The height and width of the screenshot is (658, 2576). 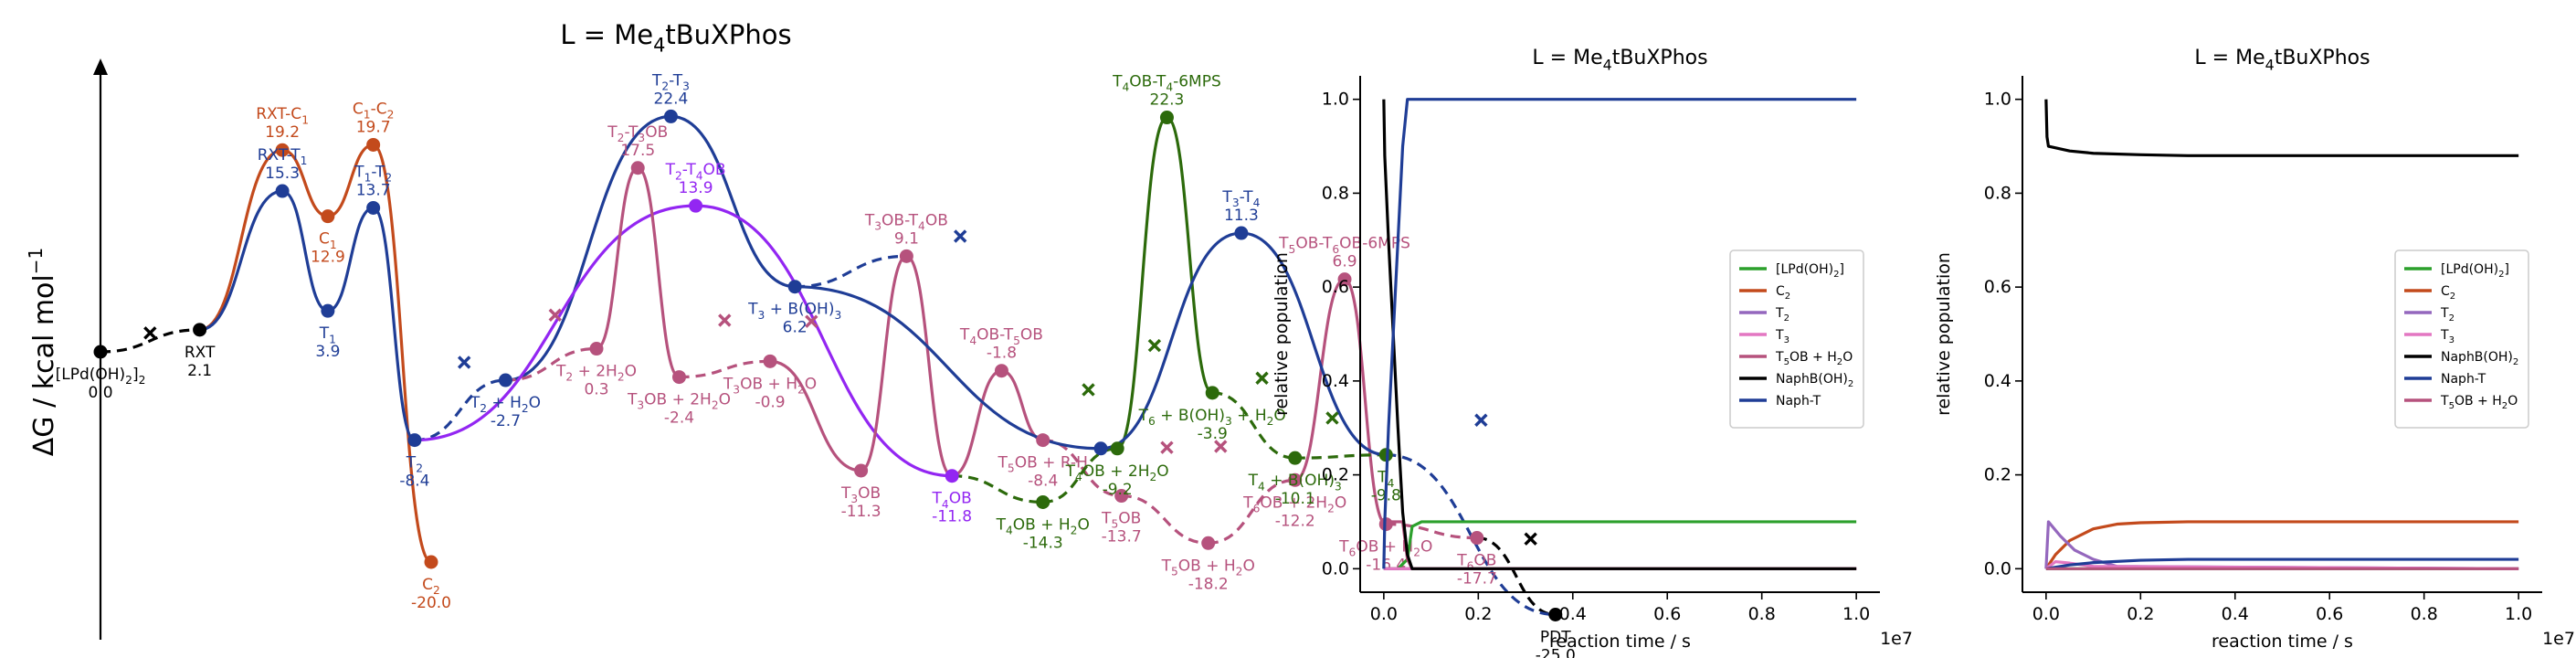 I want to click on energy-point-value: 0.0, so click(x=100, y=393).